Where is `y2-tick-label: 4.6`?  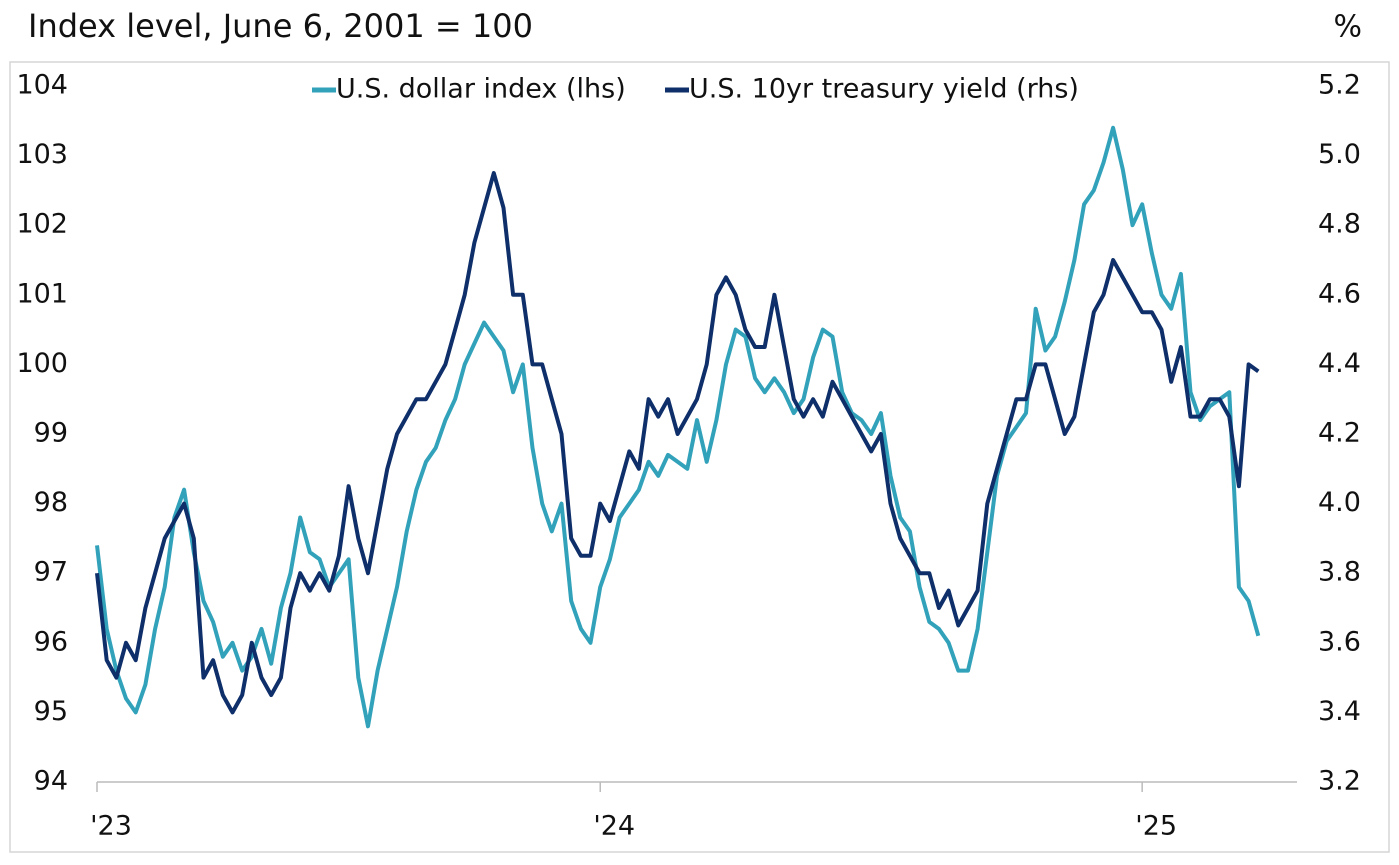
y2-tick-label: 4.6 is located at coordinates (1339, 293).